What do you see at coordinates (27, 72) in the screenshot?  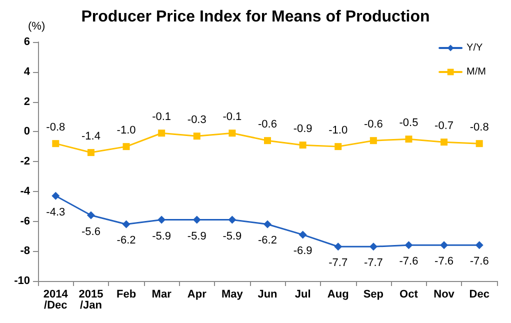 I see `y-tick-label: 4` at bounding box center [27, 72].